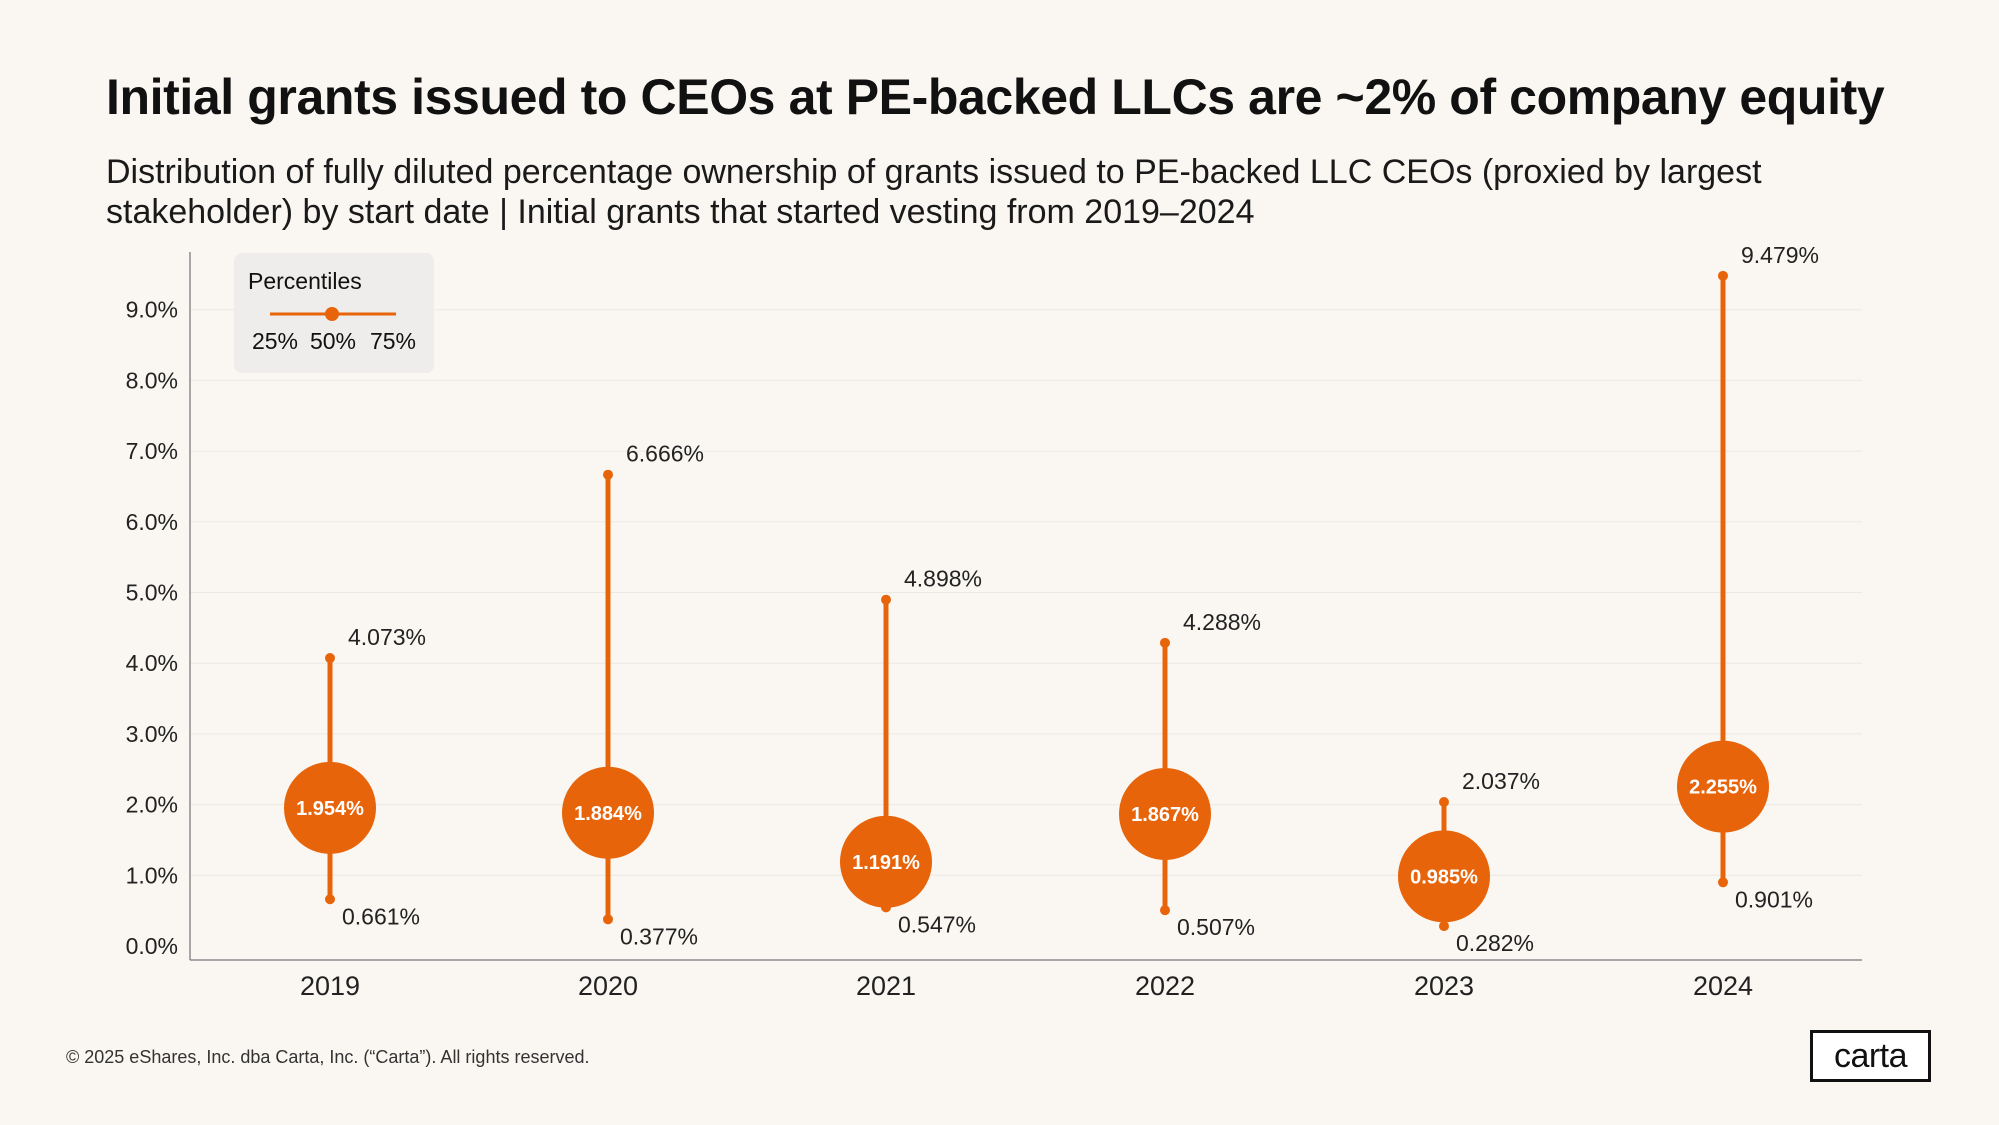 The height and width of the screenshot is (1125, 1999). I want to click on year-group-2022: 1.867% 4.288% 0.507%, so click(1190, 774).